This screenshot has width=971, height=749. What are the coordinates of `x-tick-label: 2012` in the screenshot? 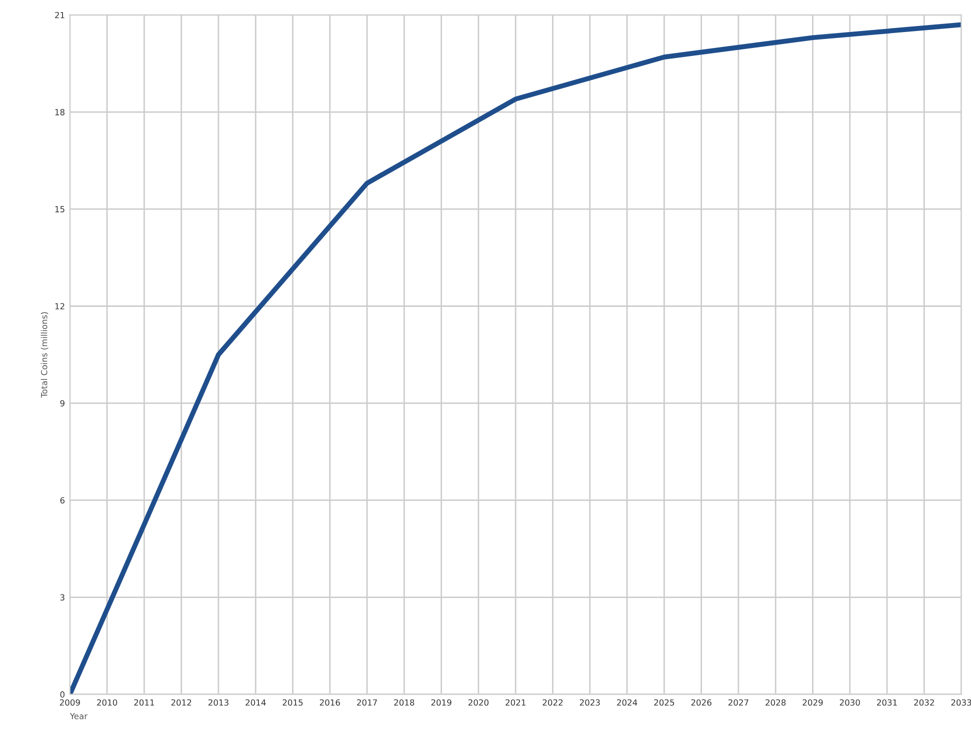 It's located at (181, 702).